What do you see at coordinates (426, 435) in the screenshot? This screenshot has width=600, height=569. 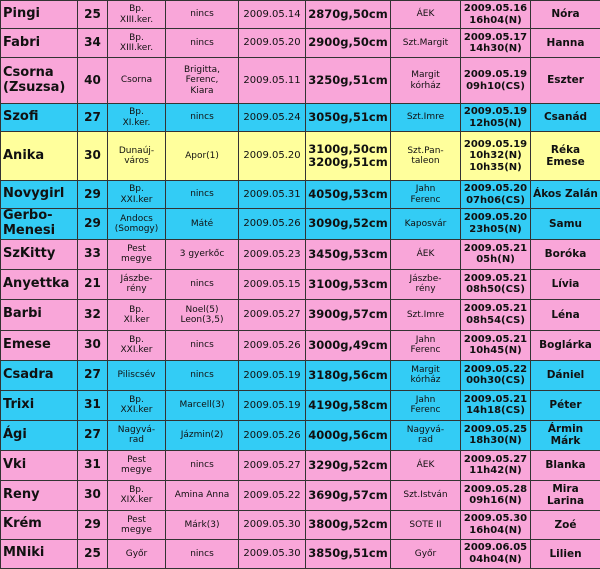 I see `hospital-cell: Nagyvá- rad` at bounding box center [426, 435].